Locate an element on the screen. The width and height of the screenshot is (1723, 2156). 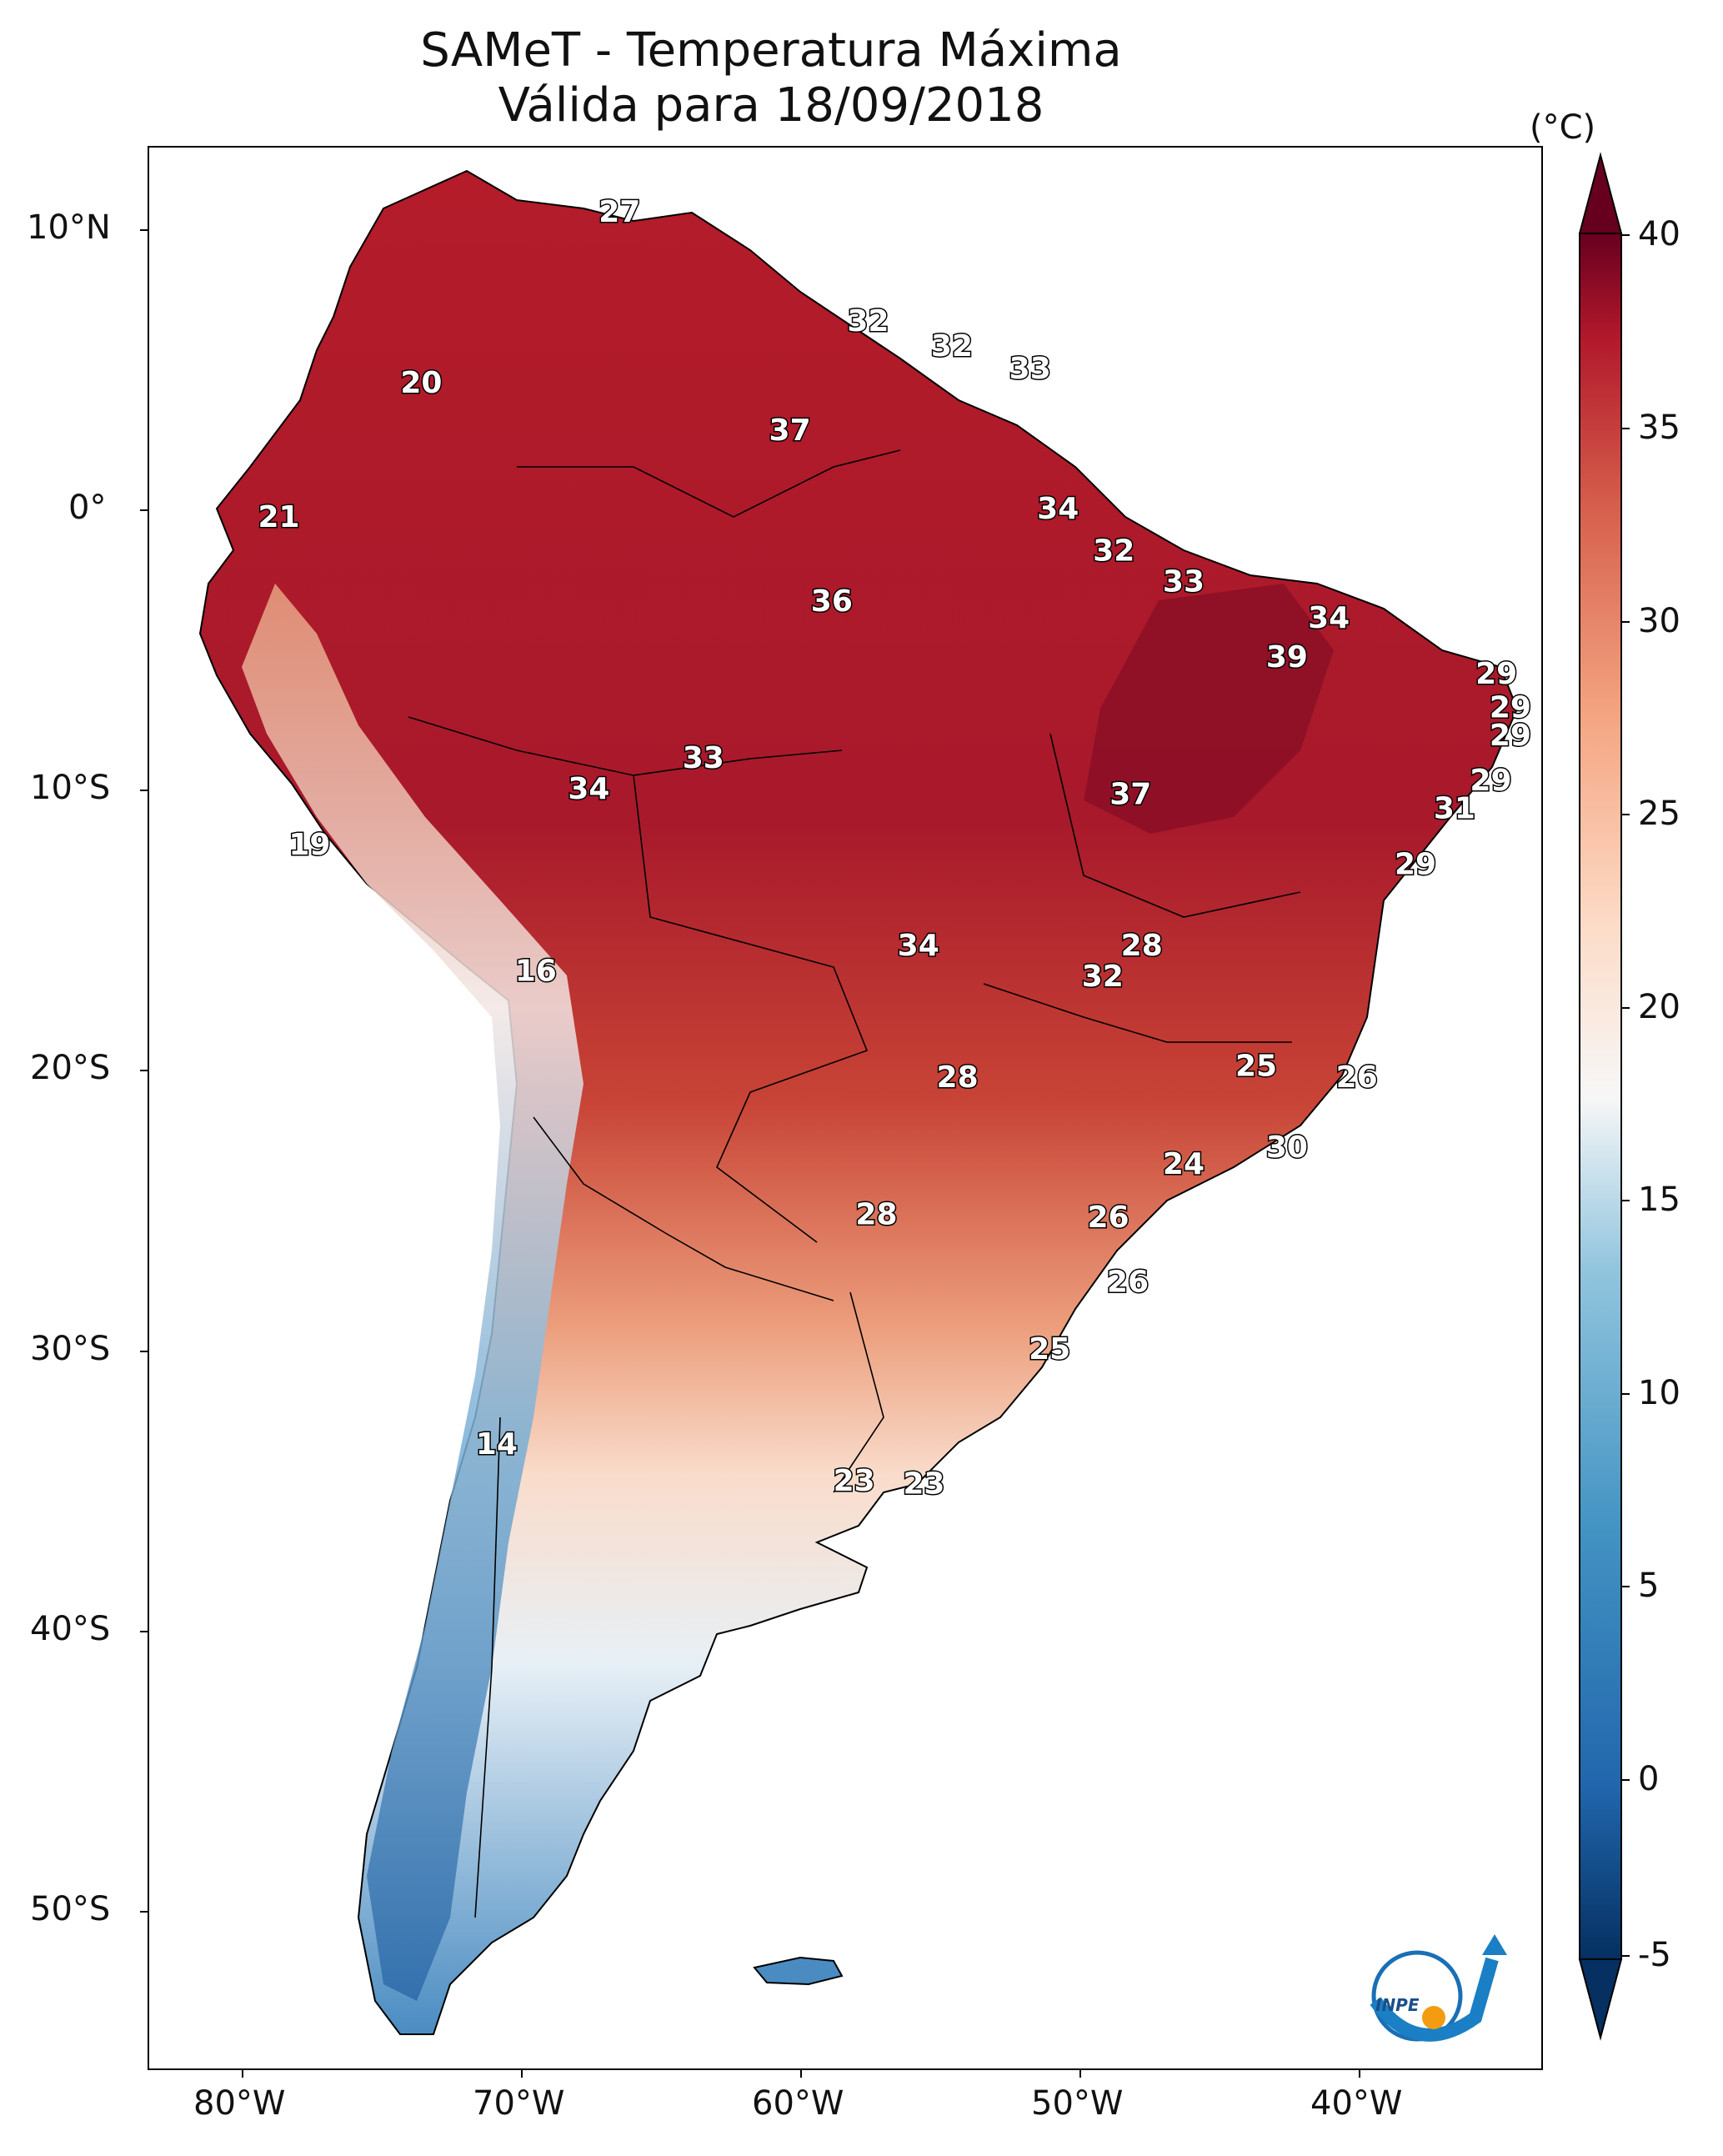
colorbar is located at coordinates (1604, 1096).